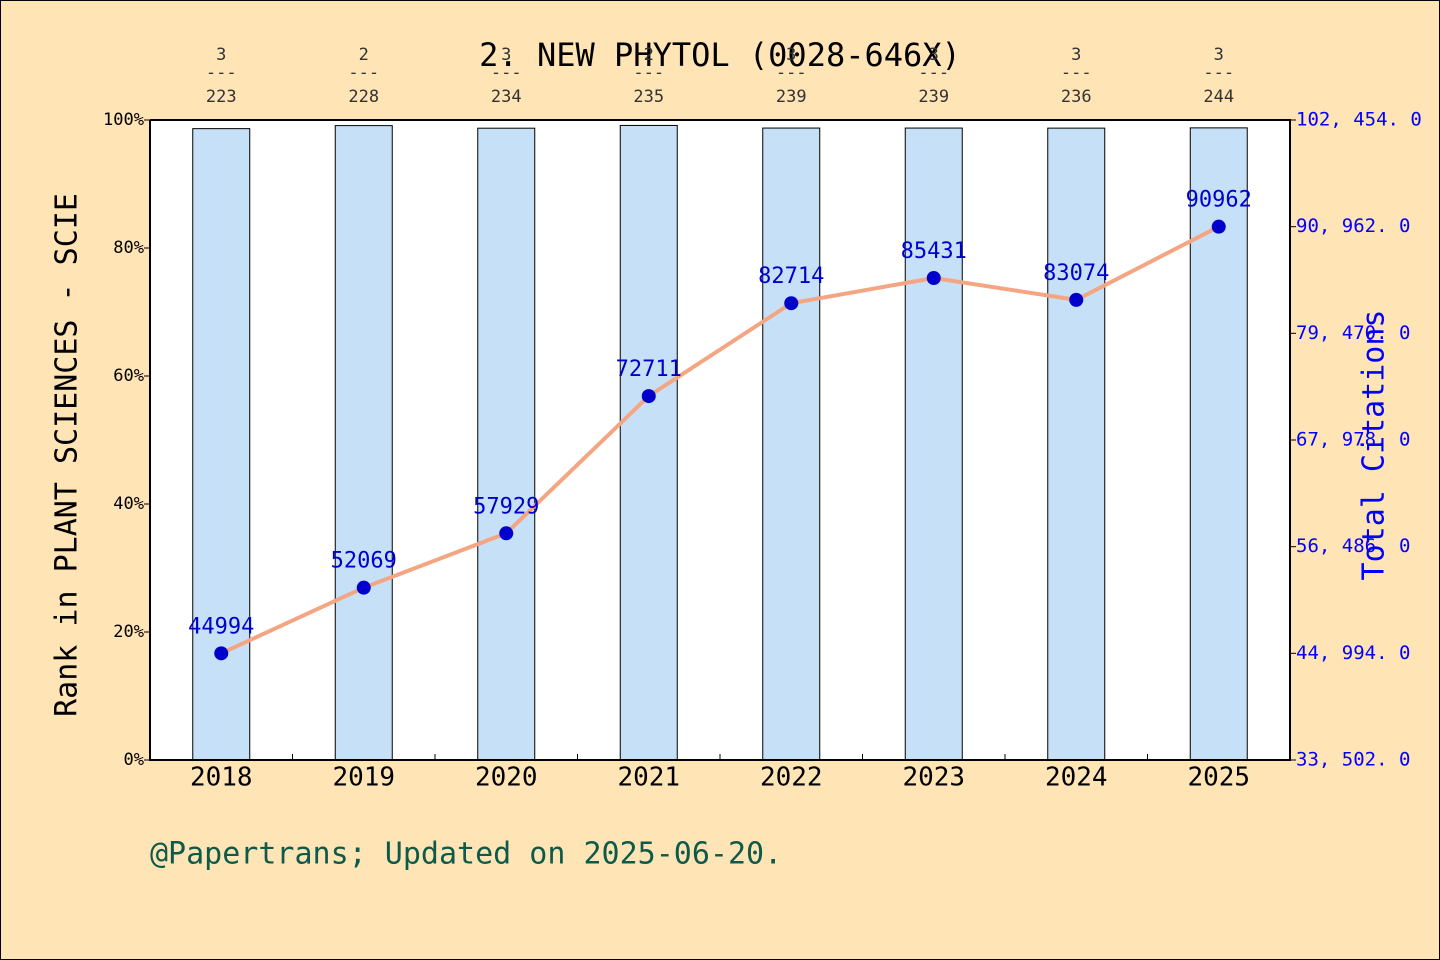 This screenshot has width=1440, height=960. I want to click on y-tick-label: 60%, so click(128, 376).